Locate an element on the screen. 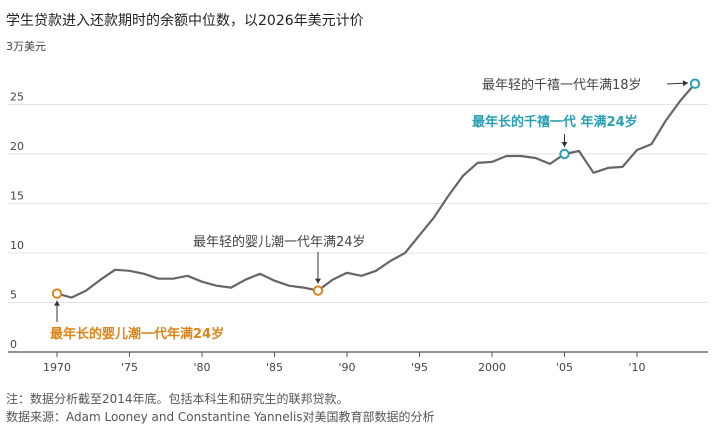  x-tick-label: '10 is located at coordinates (636, 367).